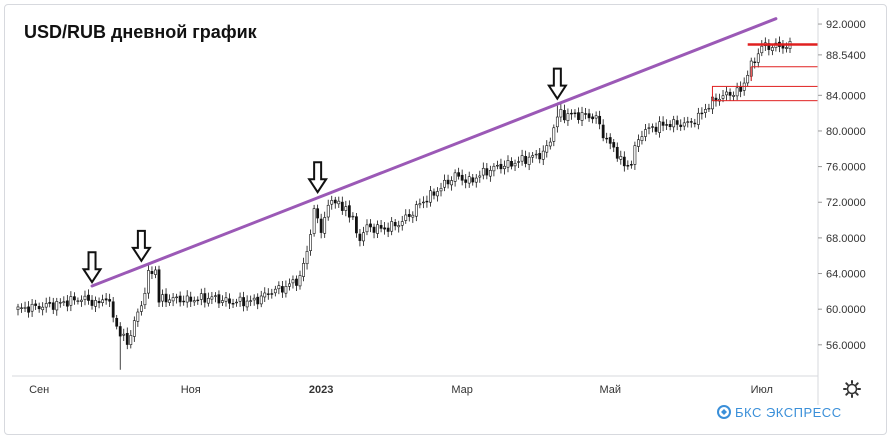 The image size is (892, 440). I want to click on y-tick-label: 56.0000, so click(846, 346).